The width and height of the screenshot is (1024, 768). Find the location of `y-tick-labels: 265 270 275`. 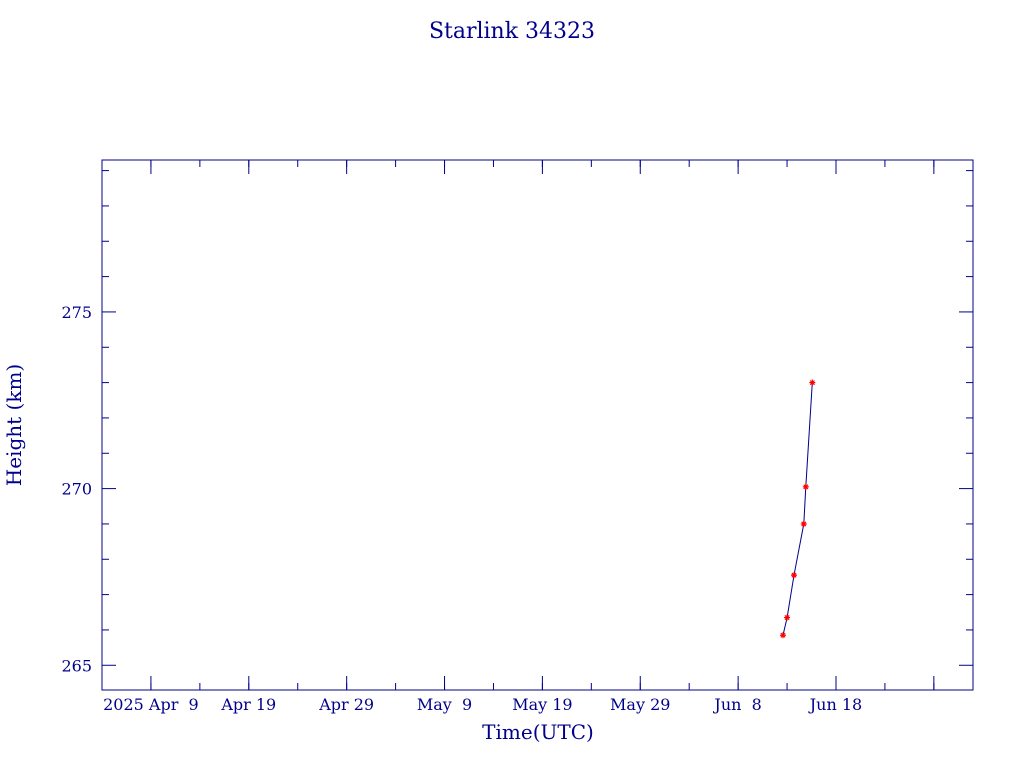

y-tick-labels: 265 270 275 is located at coordinates (76, 489).